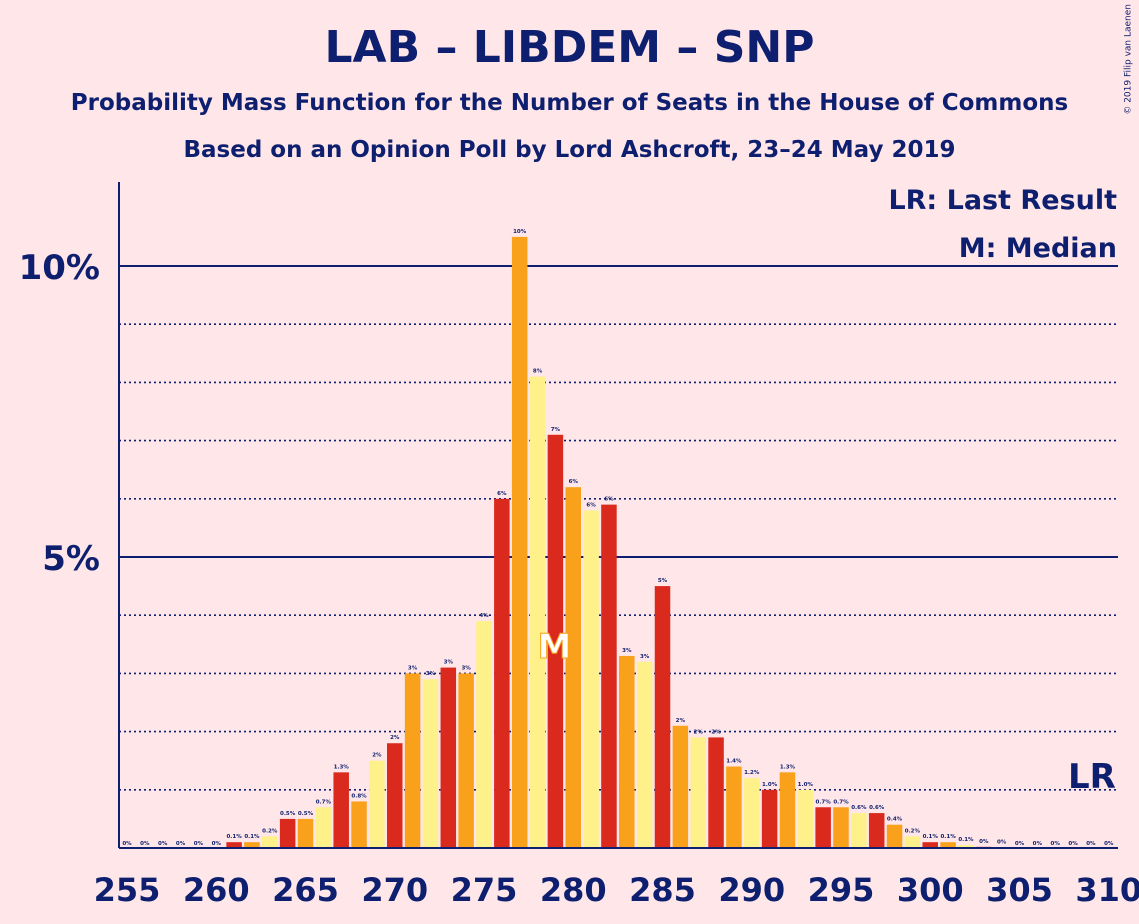 The image size is (1139, 924). What do you see at coordinates (554, 647) in the screenshot?
I see `median-marker: M` at bounding box center [554, 647].